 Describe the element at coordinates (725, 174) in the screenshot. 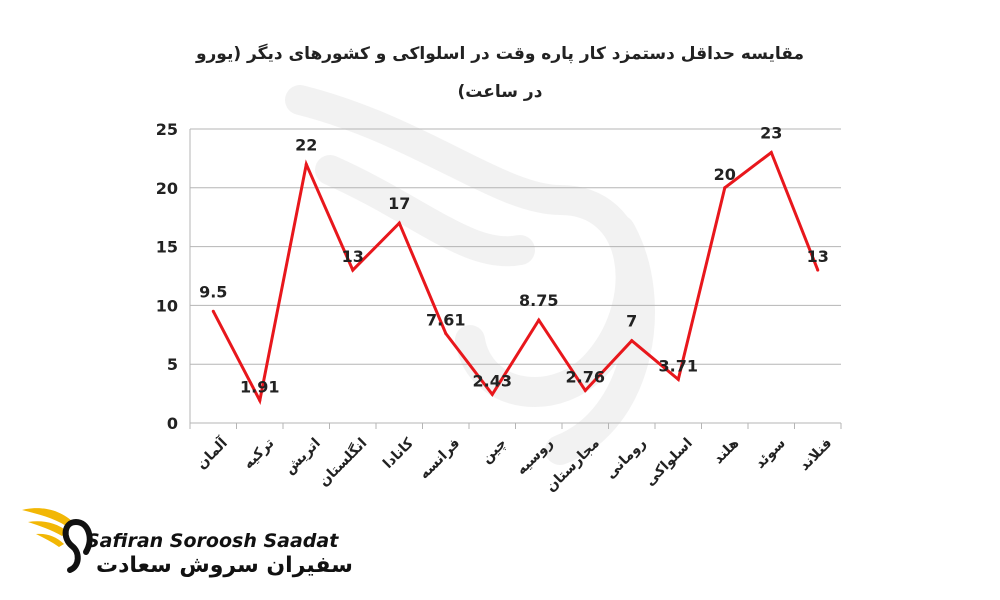

I see `data-label: 20` at that location.